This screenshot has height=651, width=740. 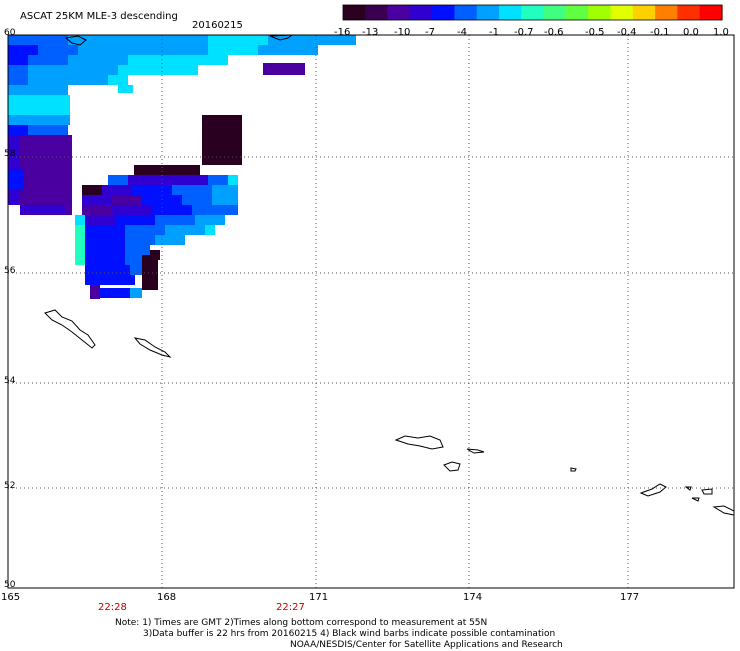 What do you see at coordinates (494, 32) in the screenshot?
I see `colorbar-label: -1` at bounding box center [494, 32].